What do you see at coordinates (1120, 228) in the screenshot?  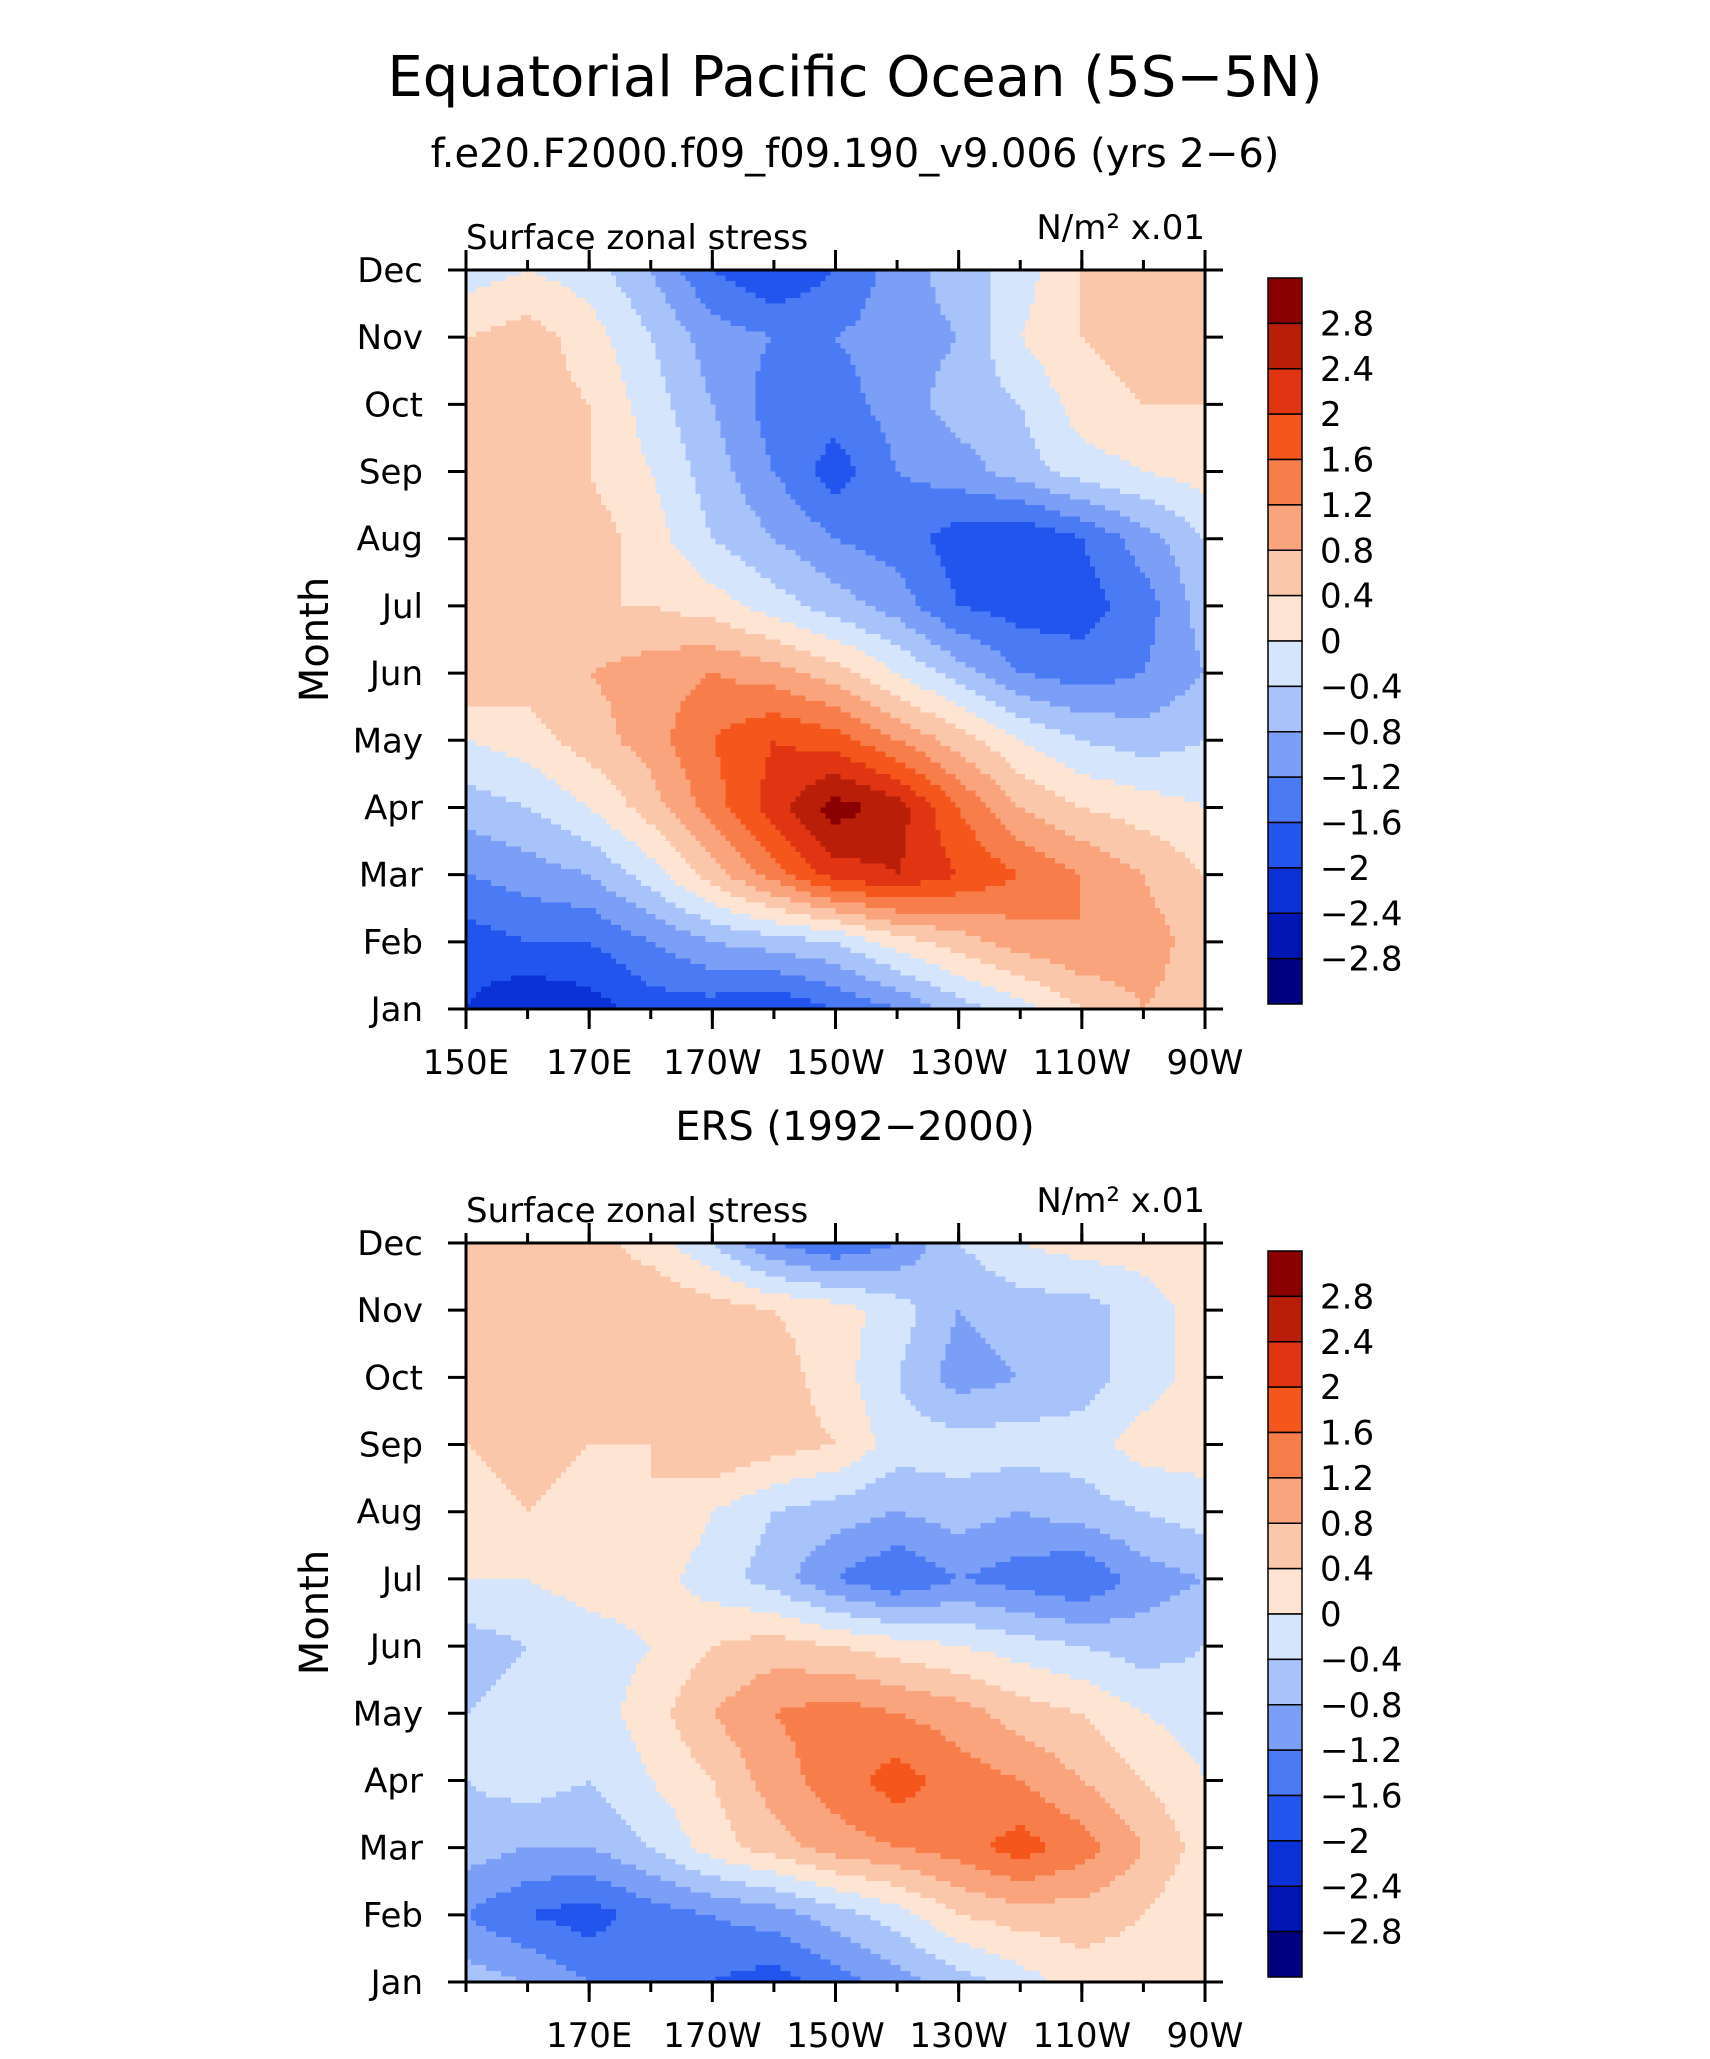 I see `units-label: N/m² x.01` at bounding box center [1120, 228].